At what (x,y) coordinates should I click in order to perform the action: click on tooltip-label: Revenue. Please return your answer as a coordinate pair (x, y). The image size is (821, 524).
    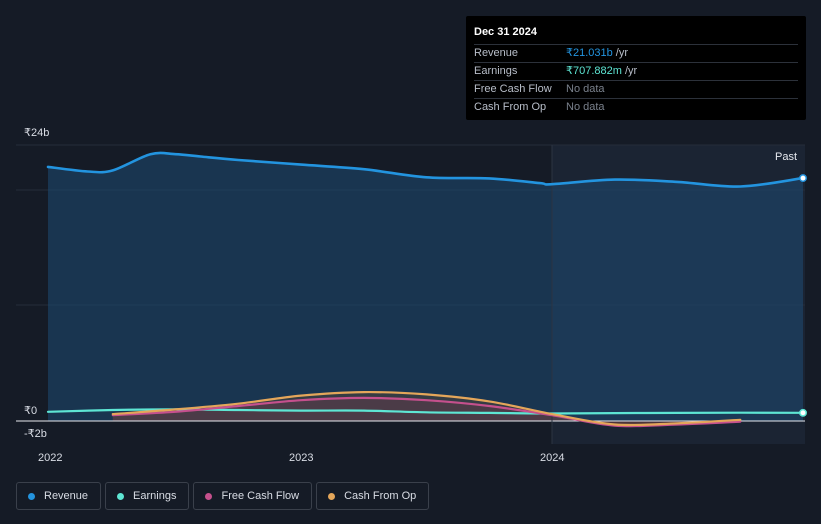
    Looking at the image, I should click on (496, 53).